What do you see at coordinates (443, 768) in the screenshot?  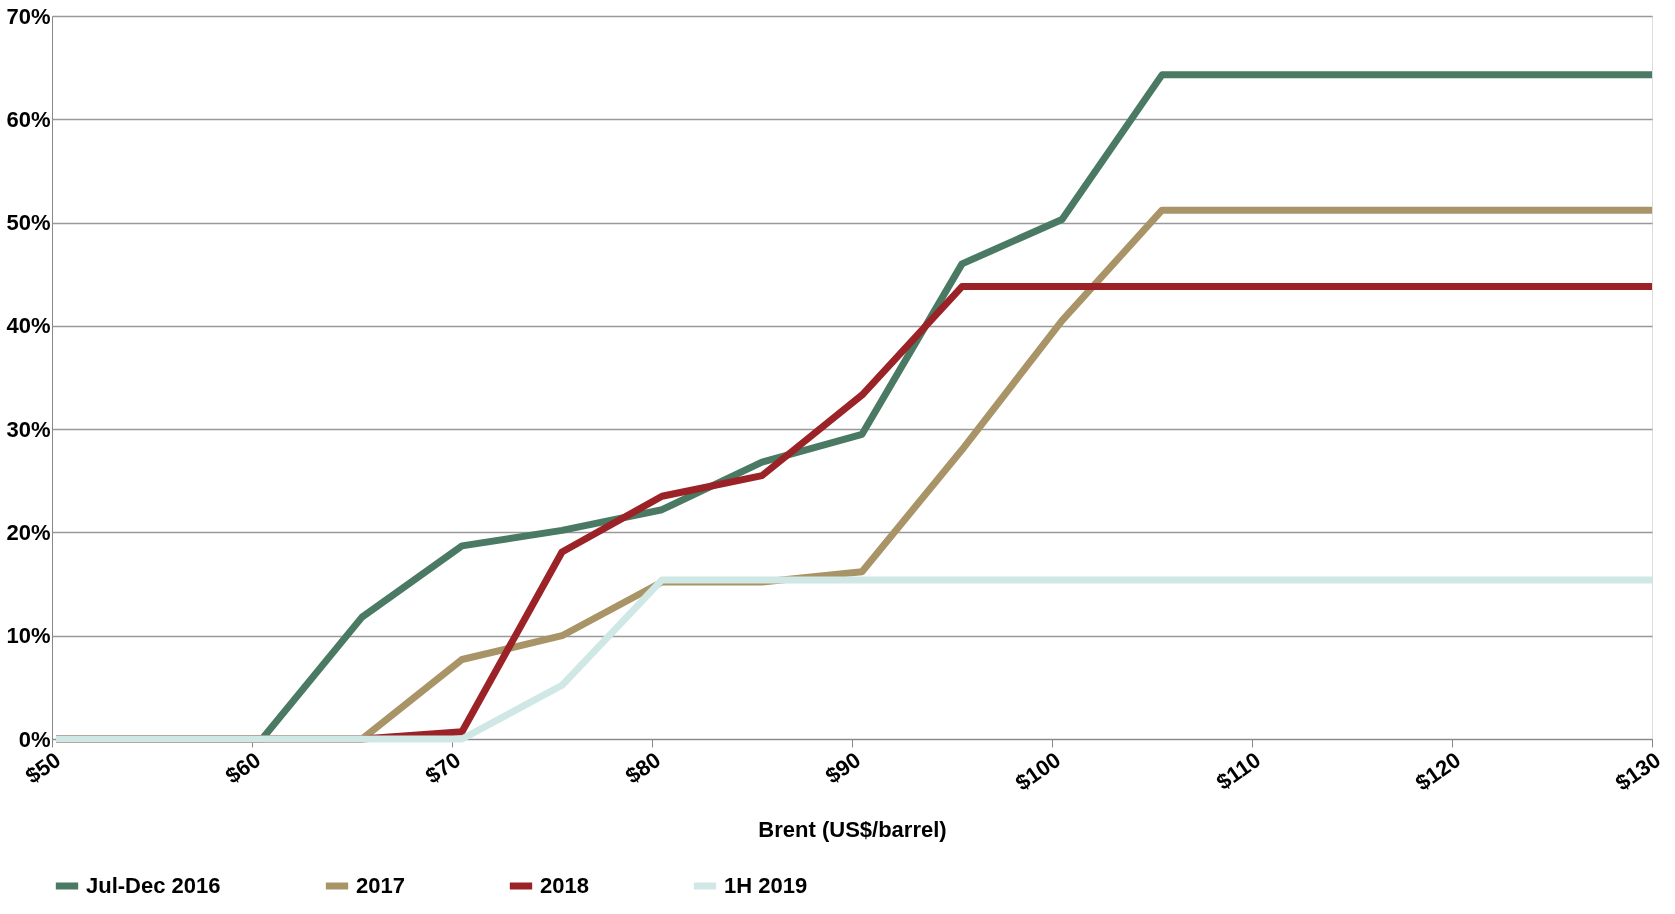 I see `x-tick-label: $70` at bounding box center [443, 768].